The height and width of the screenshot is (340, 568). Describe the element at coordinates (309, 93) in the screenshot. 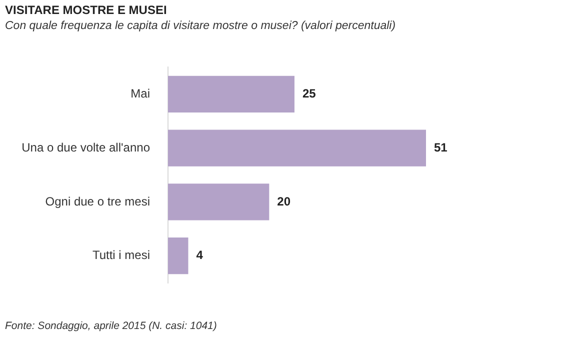

I see `data-label: 25` at that location.